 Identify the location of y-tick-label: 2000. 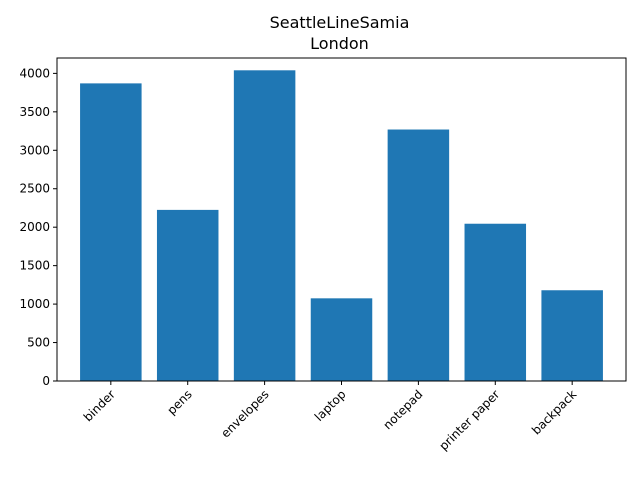
(34, 227).